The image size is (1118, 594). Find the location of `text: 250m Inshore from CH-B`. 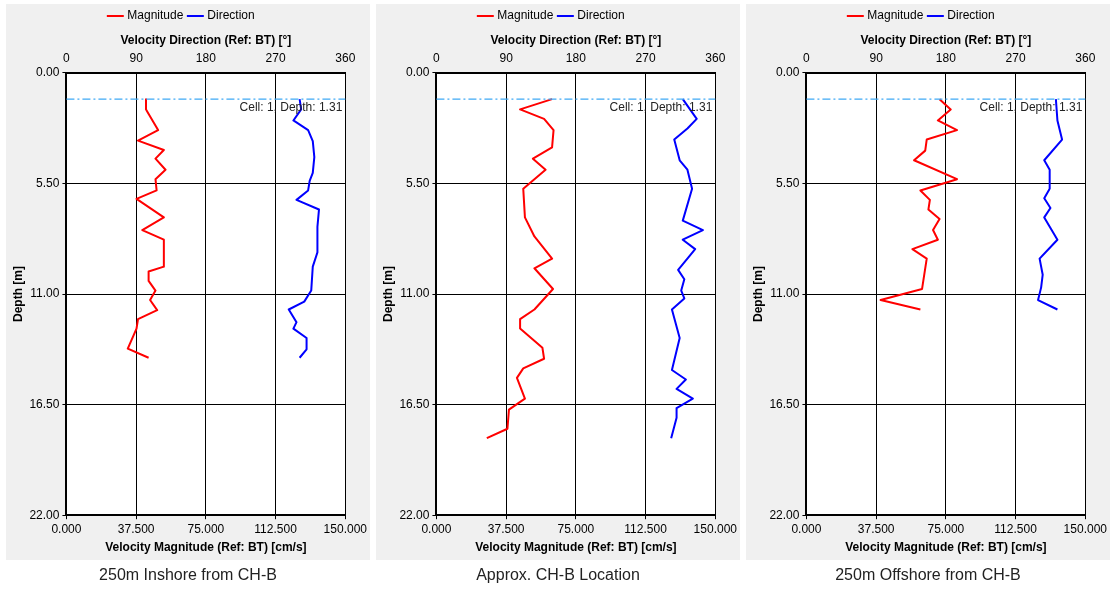

text: 250m Inshore from CH-B is located at coordinates (188, 575).